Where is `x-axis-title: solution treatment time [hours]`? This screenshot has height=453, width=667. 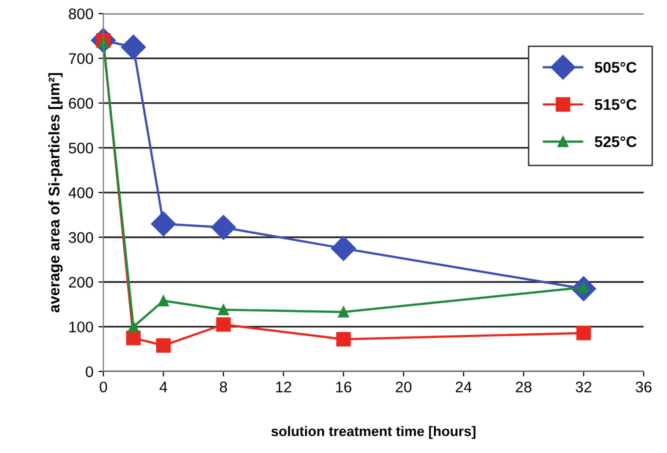 x-axis-title: solution treatment time [hours] is located at coordinates (373, 432).